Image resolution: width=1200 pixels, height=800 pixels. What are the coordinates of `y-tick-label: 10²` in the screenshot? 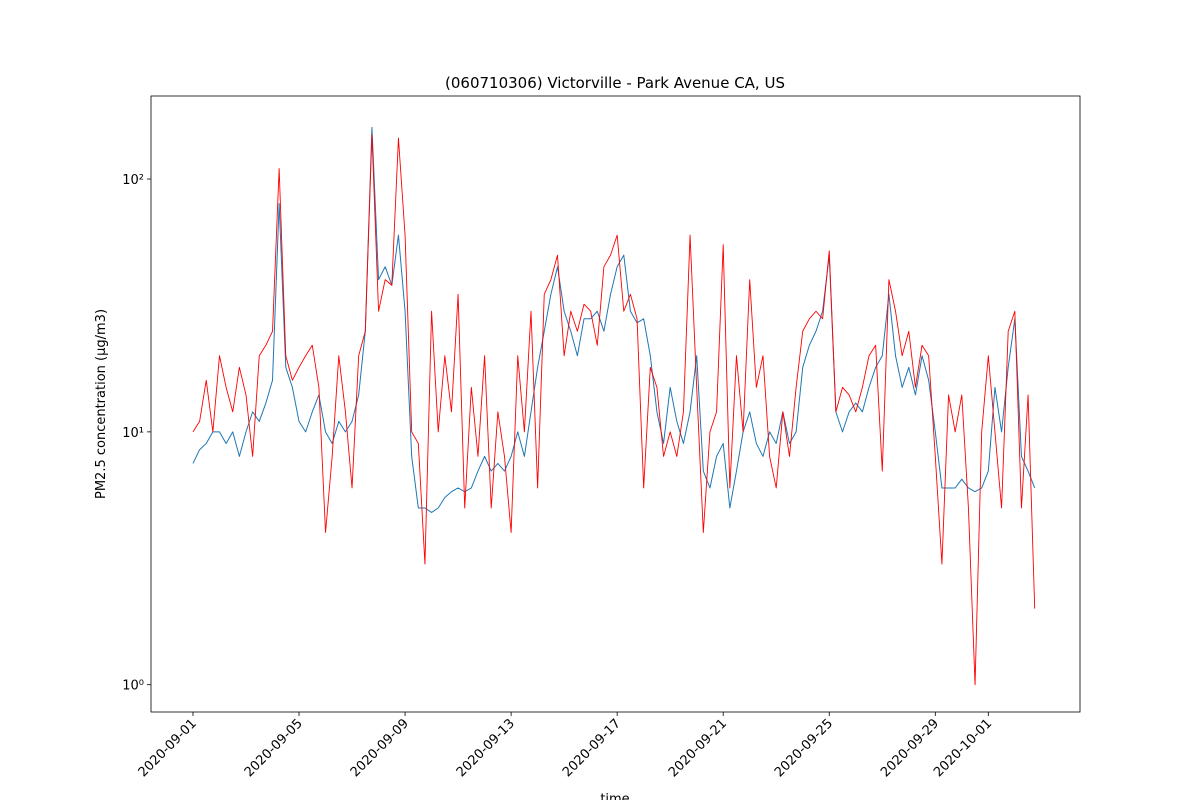 It's located at (133, 180).